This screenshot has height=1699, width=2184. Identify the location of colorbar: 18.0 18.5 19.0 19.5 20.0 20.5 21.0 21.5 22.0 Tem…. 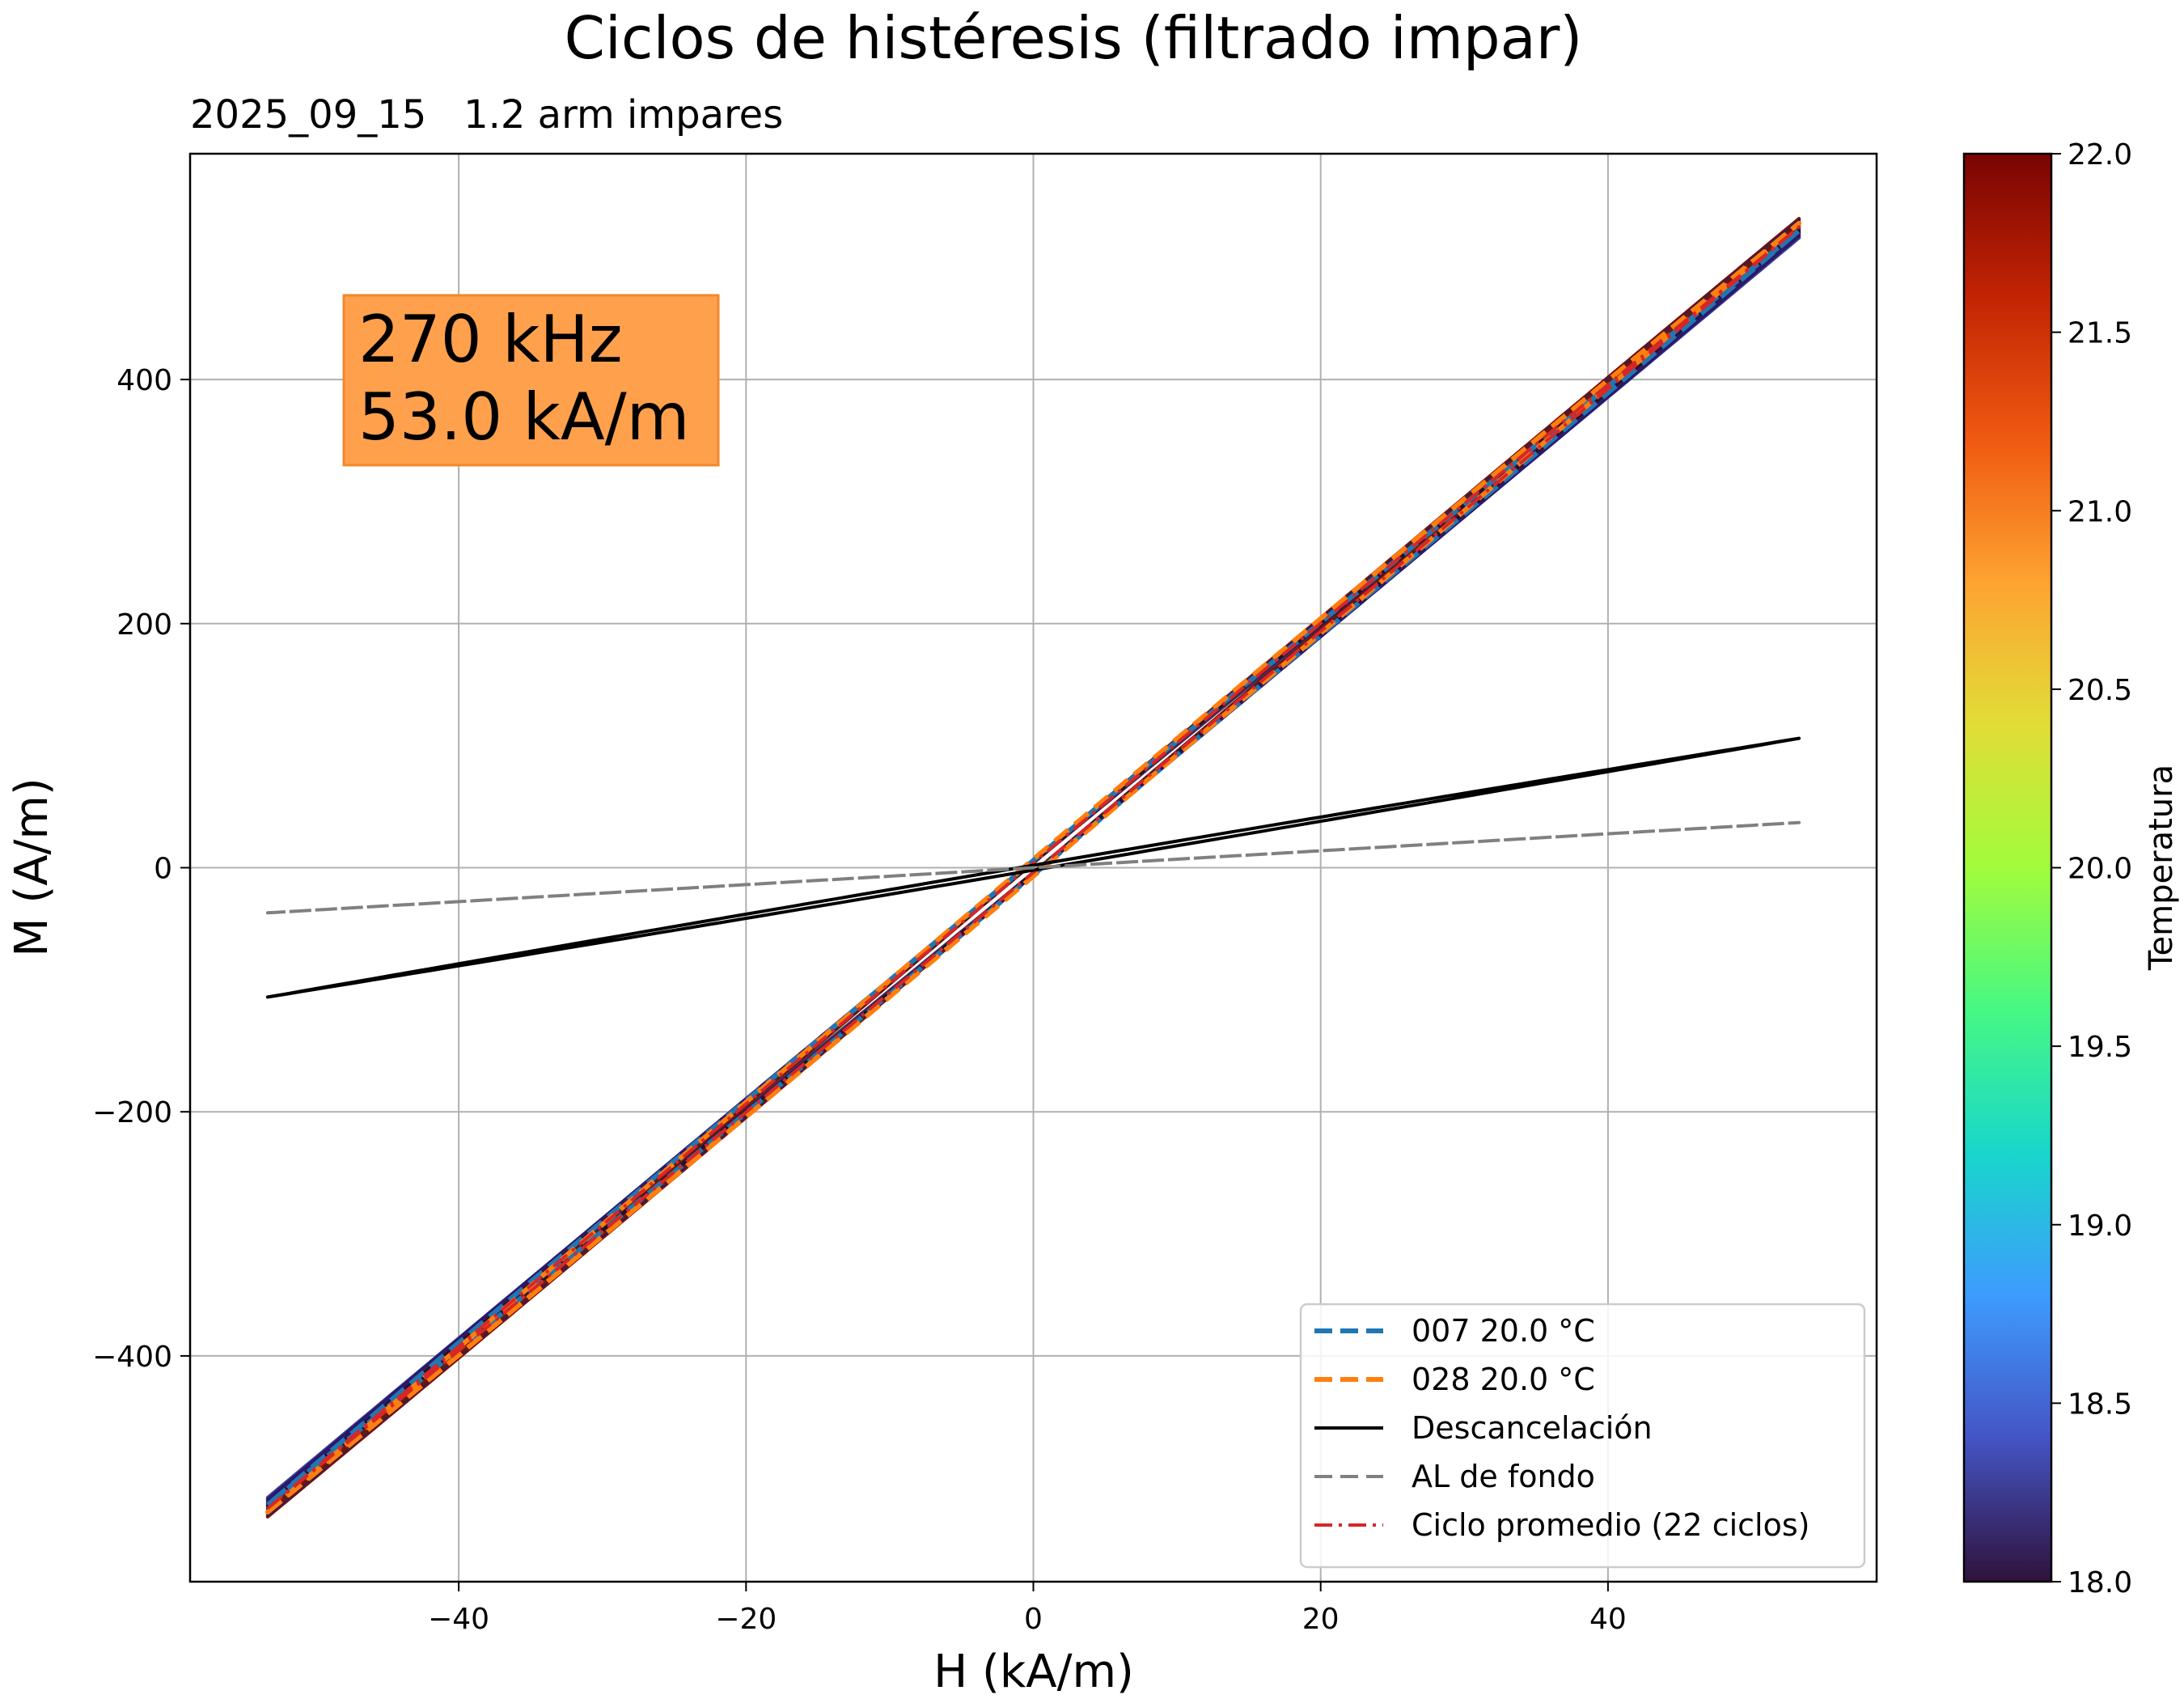
(2071, 868).